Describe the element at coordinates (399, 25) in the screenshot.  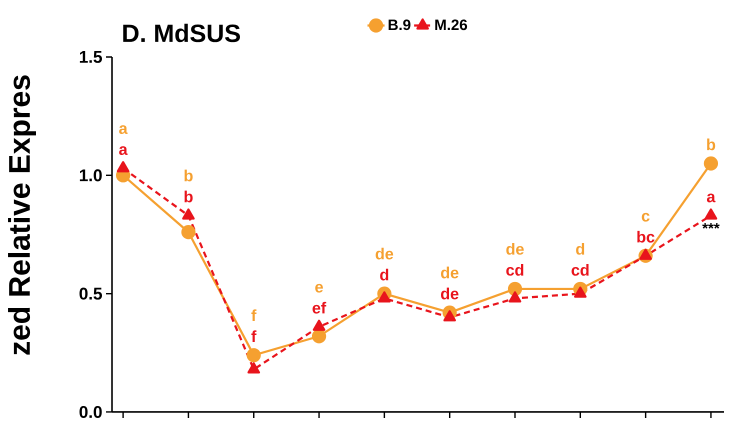
I see `legend-label: B.9` at that location.